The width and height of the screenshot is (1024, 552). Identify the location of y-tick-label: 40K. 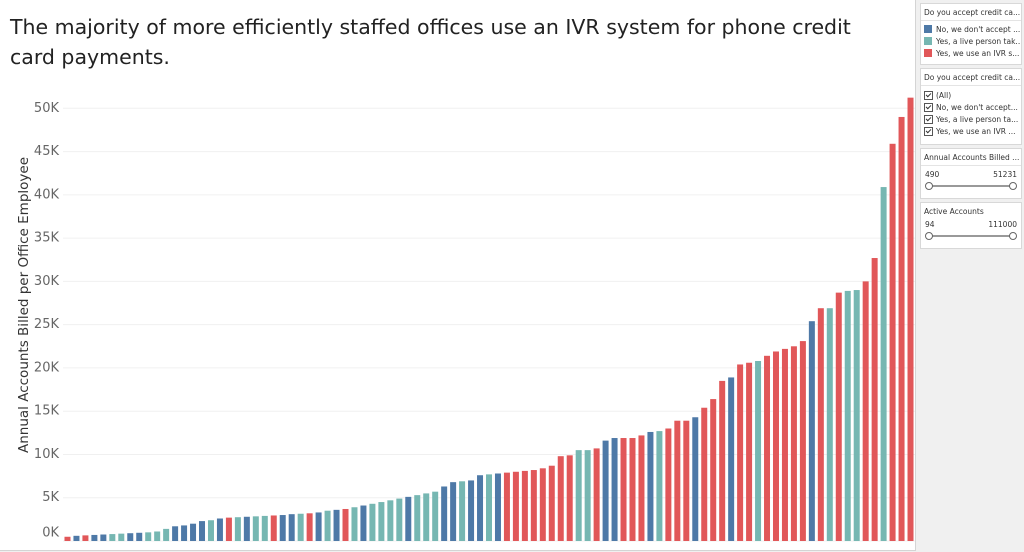
(47, 194).